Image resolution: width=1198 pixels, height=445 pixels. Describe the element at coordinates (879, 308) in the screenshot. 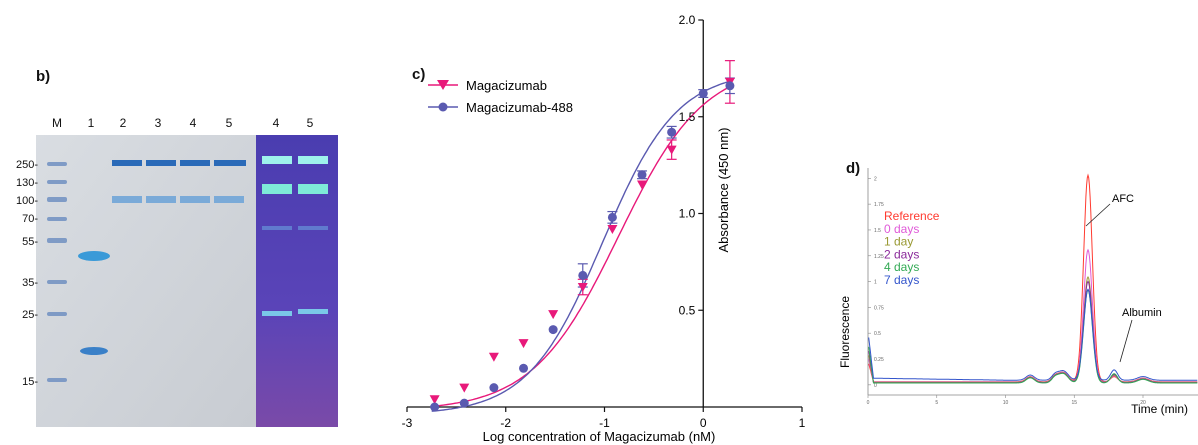

I see `y-tick-label: 0.75` at that location.